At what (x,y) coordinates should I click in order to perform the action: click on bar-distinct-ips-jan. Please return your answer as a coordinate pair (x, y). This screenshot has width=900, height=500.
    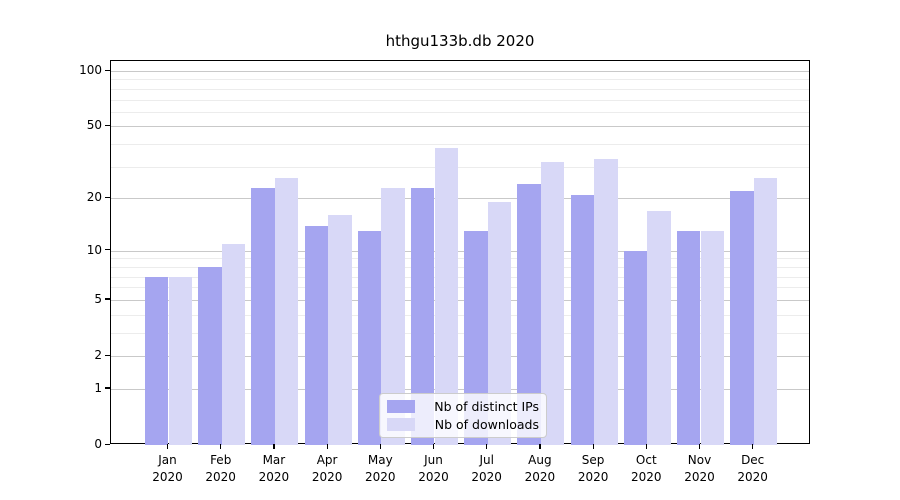
    Looking at the image, I should click on (156, 360).